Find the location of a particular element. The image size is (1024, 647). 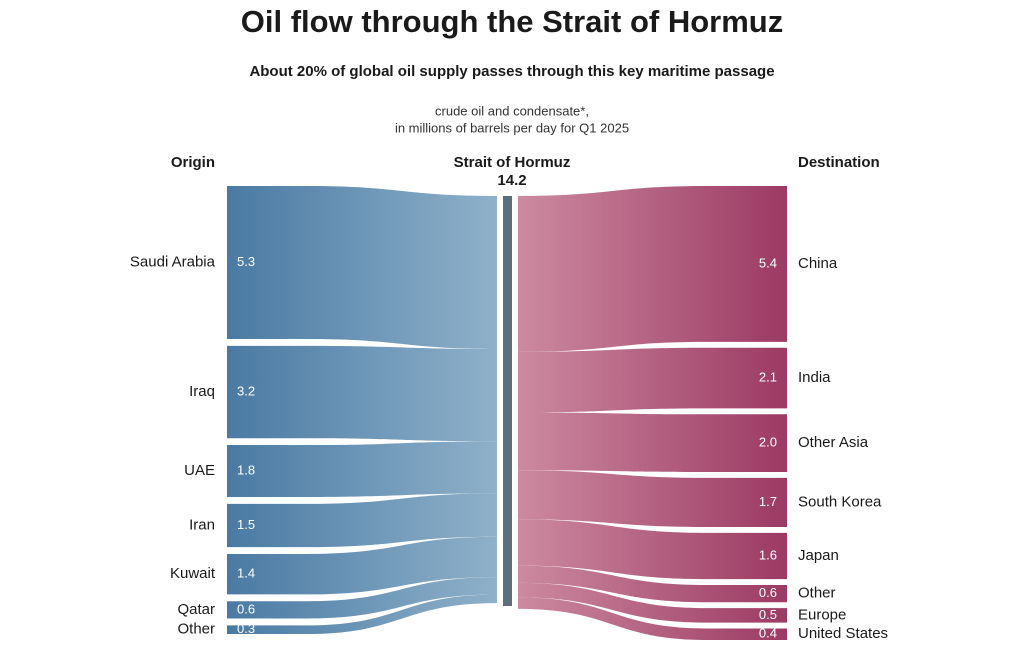

value-label: 1.6 is located at coordinates (768, 554).